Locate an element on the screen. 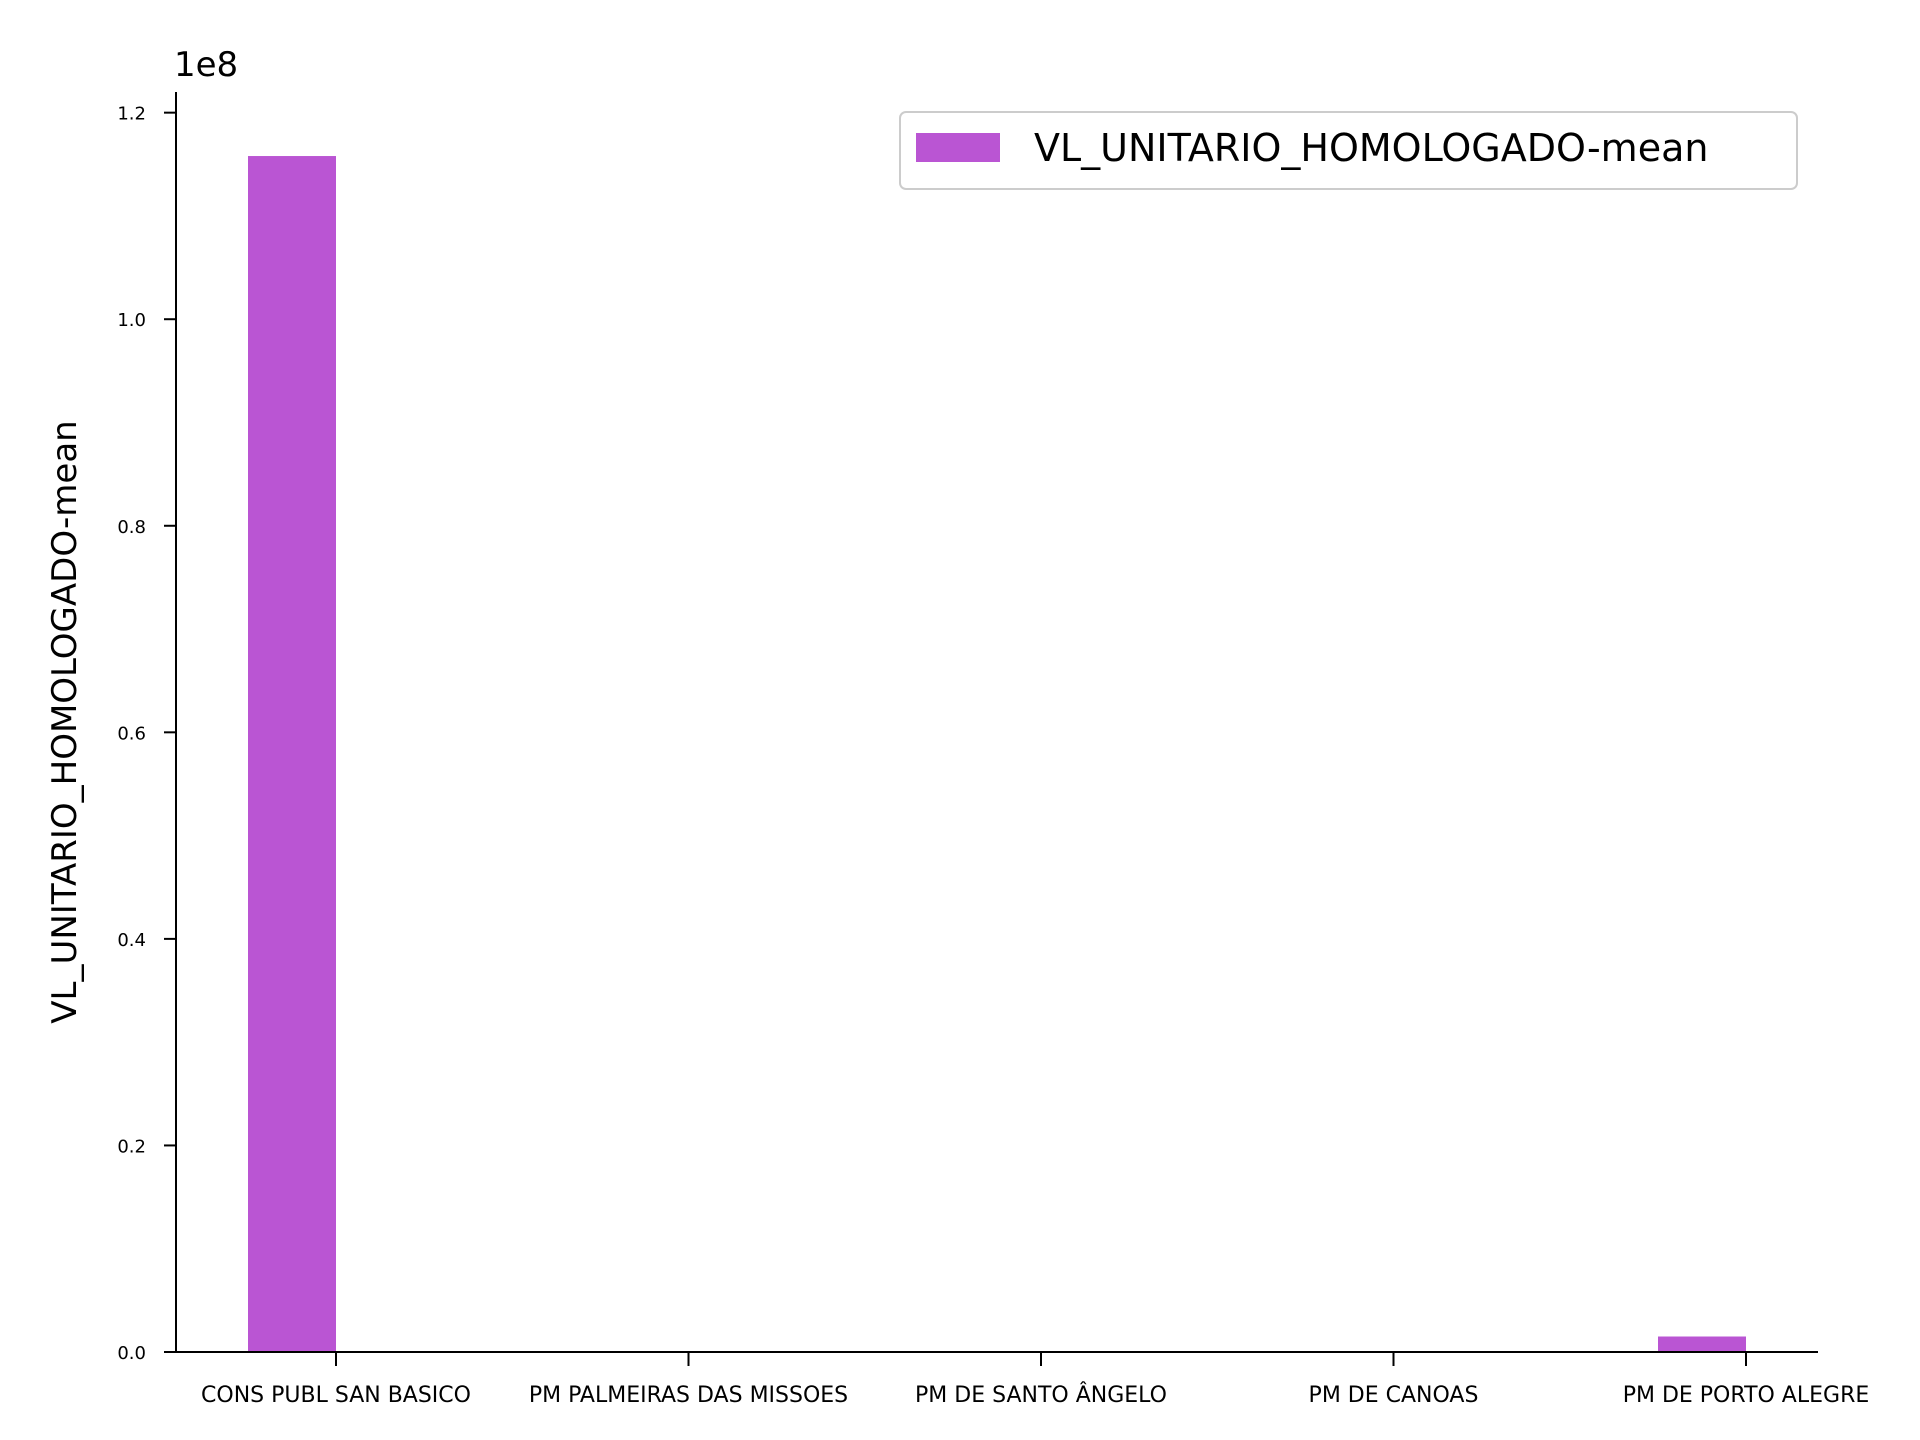 The width and height of the screenshot is (1920, 1440). x-tick-label: PM DE SANTO ÂNGELO is located at coordinates (1041, 1395).